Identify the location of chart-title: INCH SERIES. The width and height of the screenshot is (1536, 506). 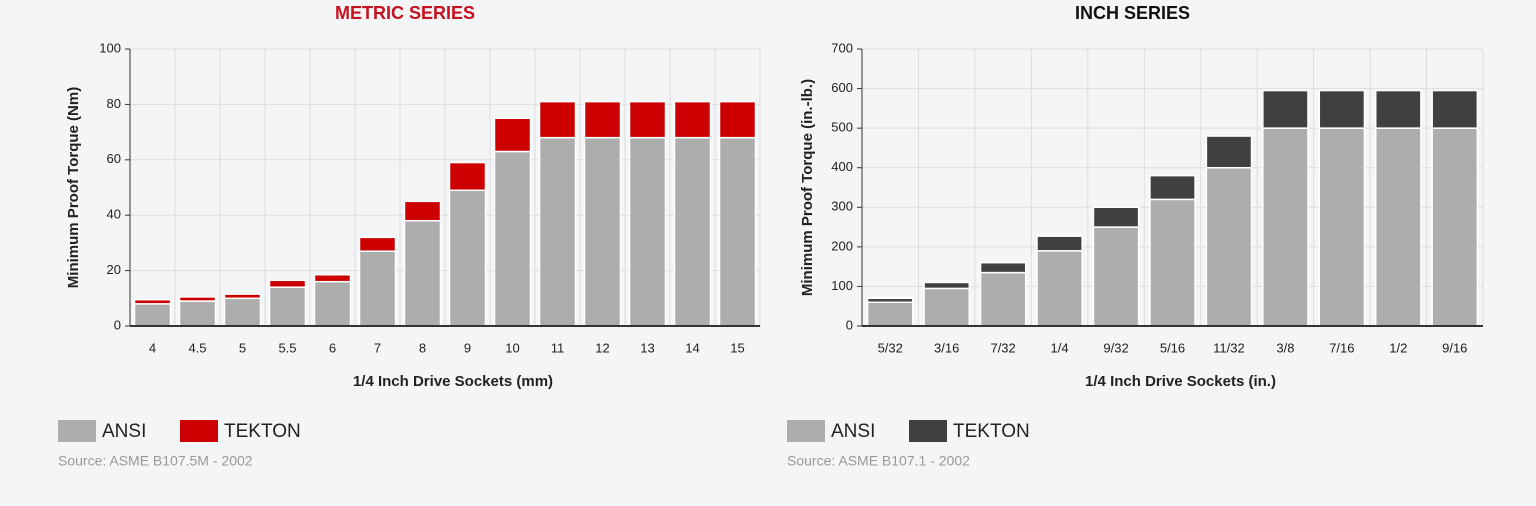
(1132, 13).